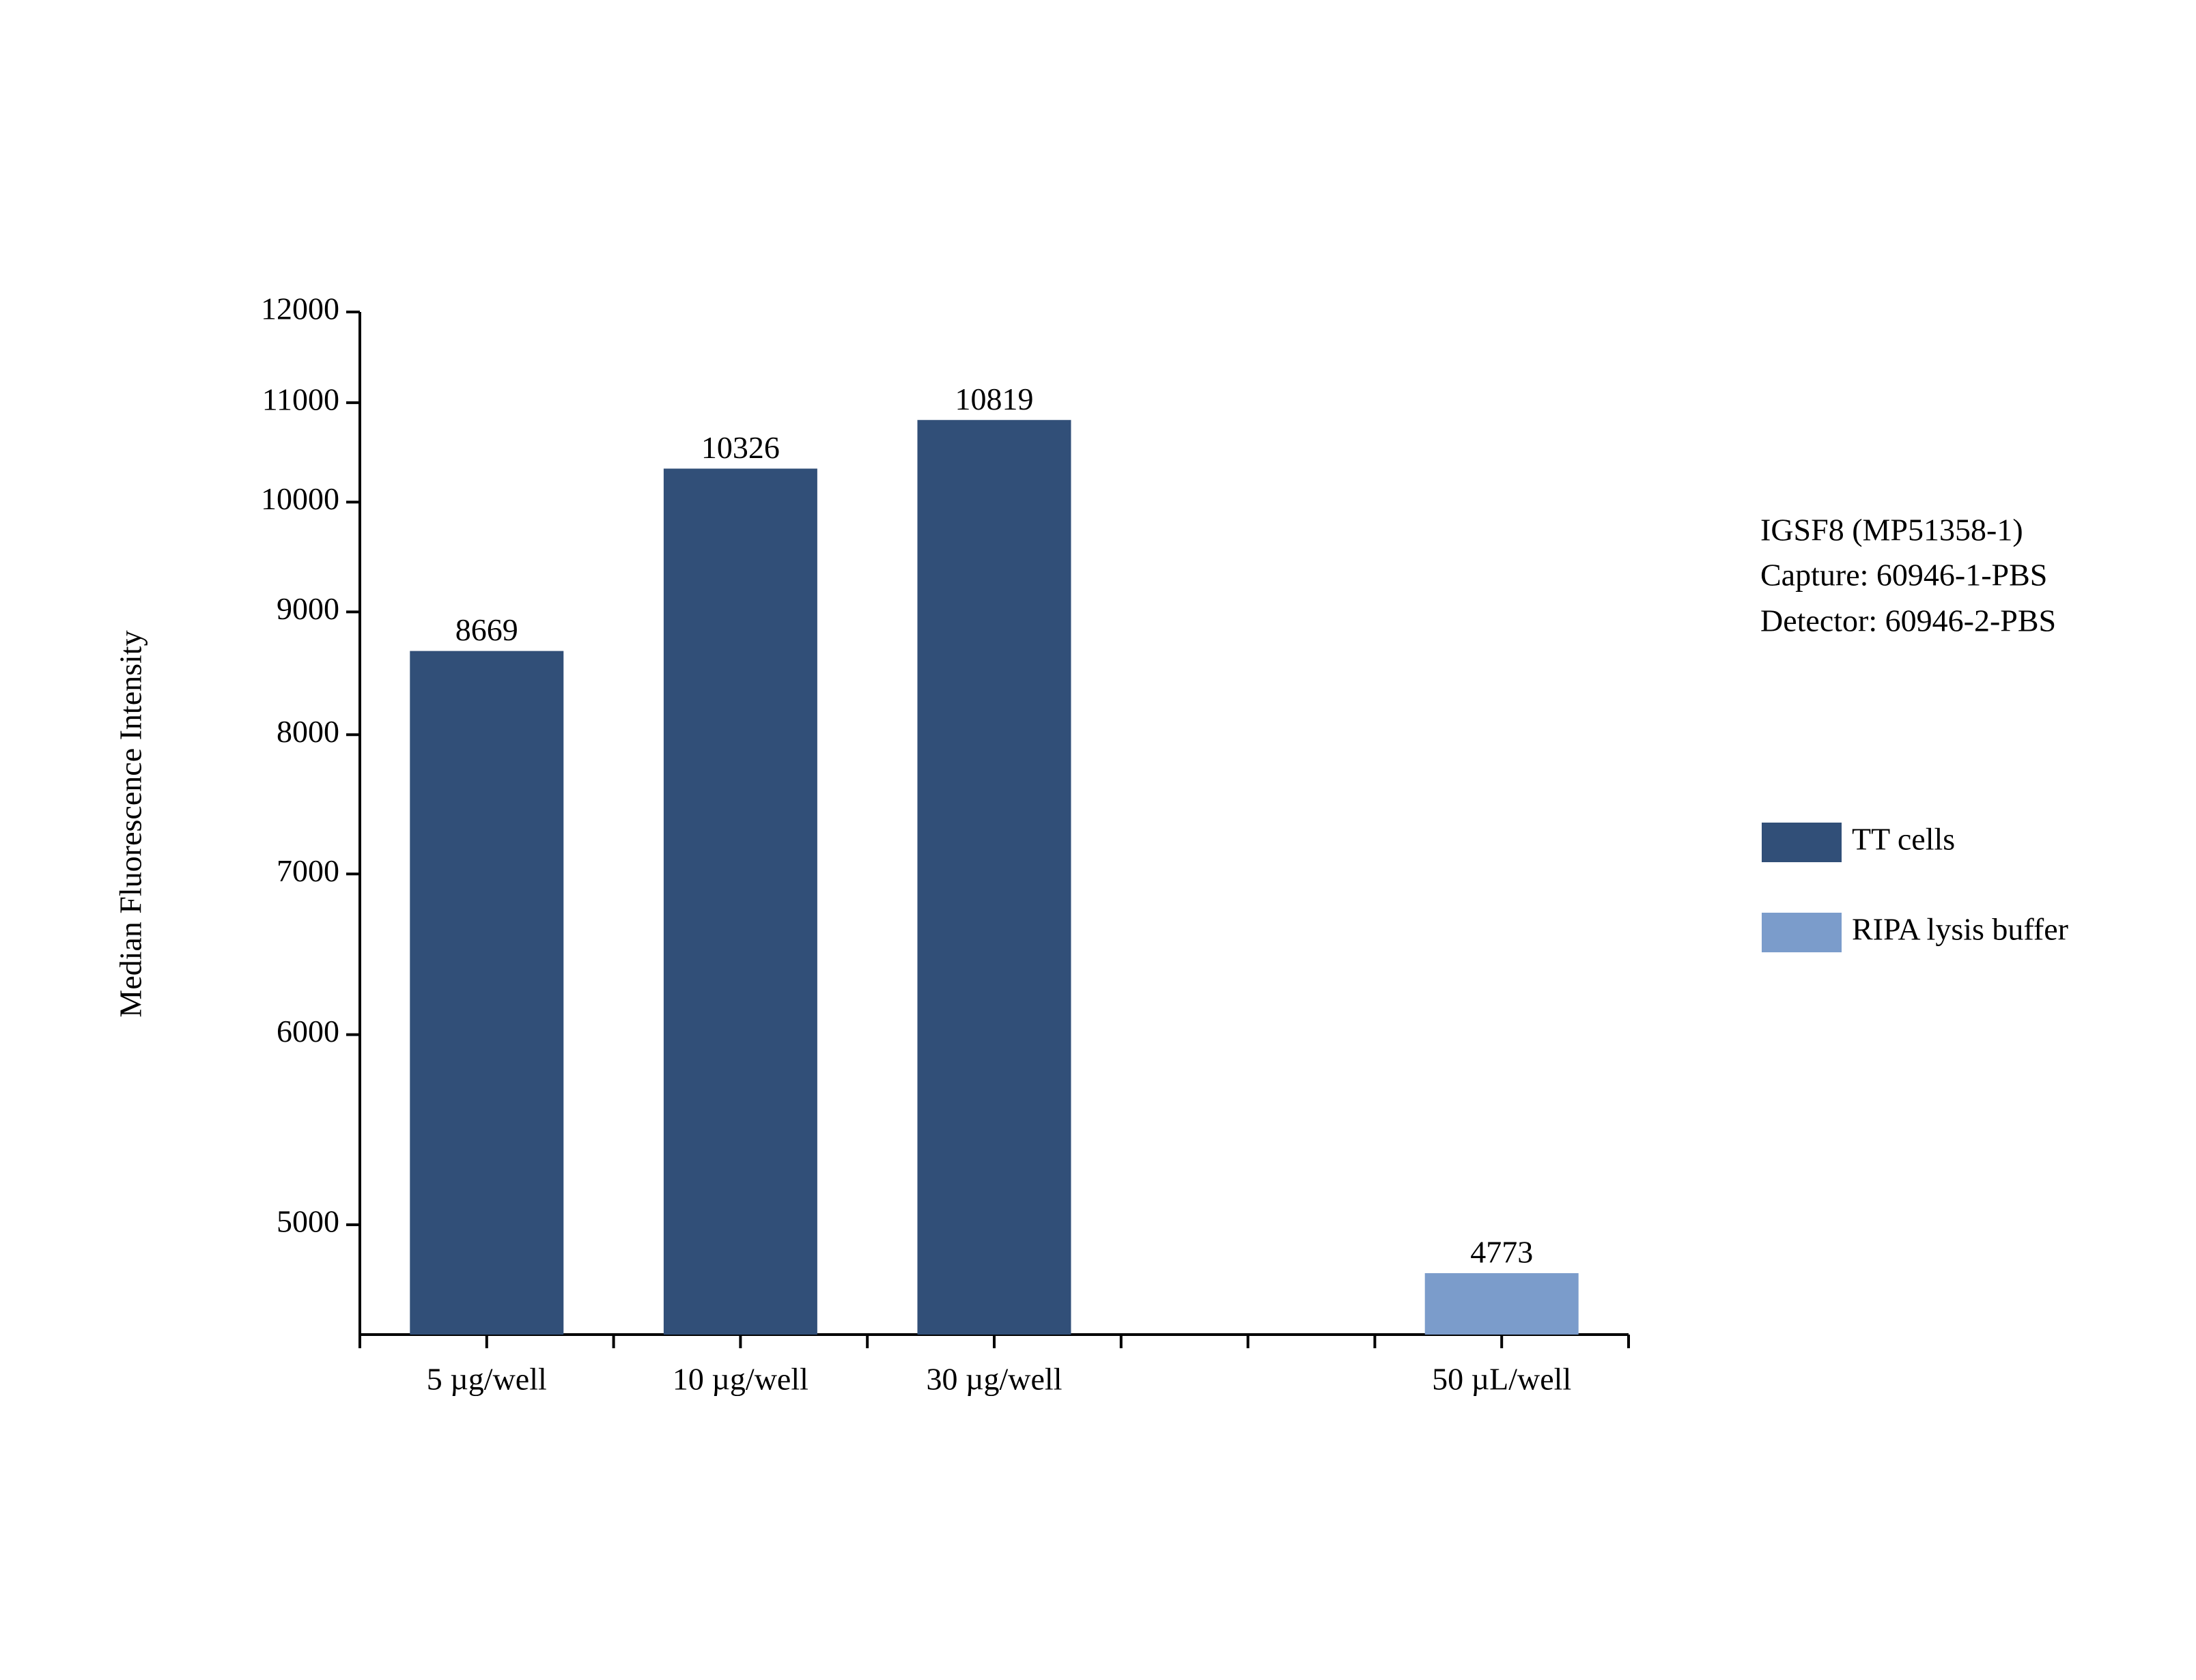  What do you see at coordinates (130, 823) in the screenshot?
I see `y-axis-label: Median Fluorescence Intensity` at bounding box center [130, 823].